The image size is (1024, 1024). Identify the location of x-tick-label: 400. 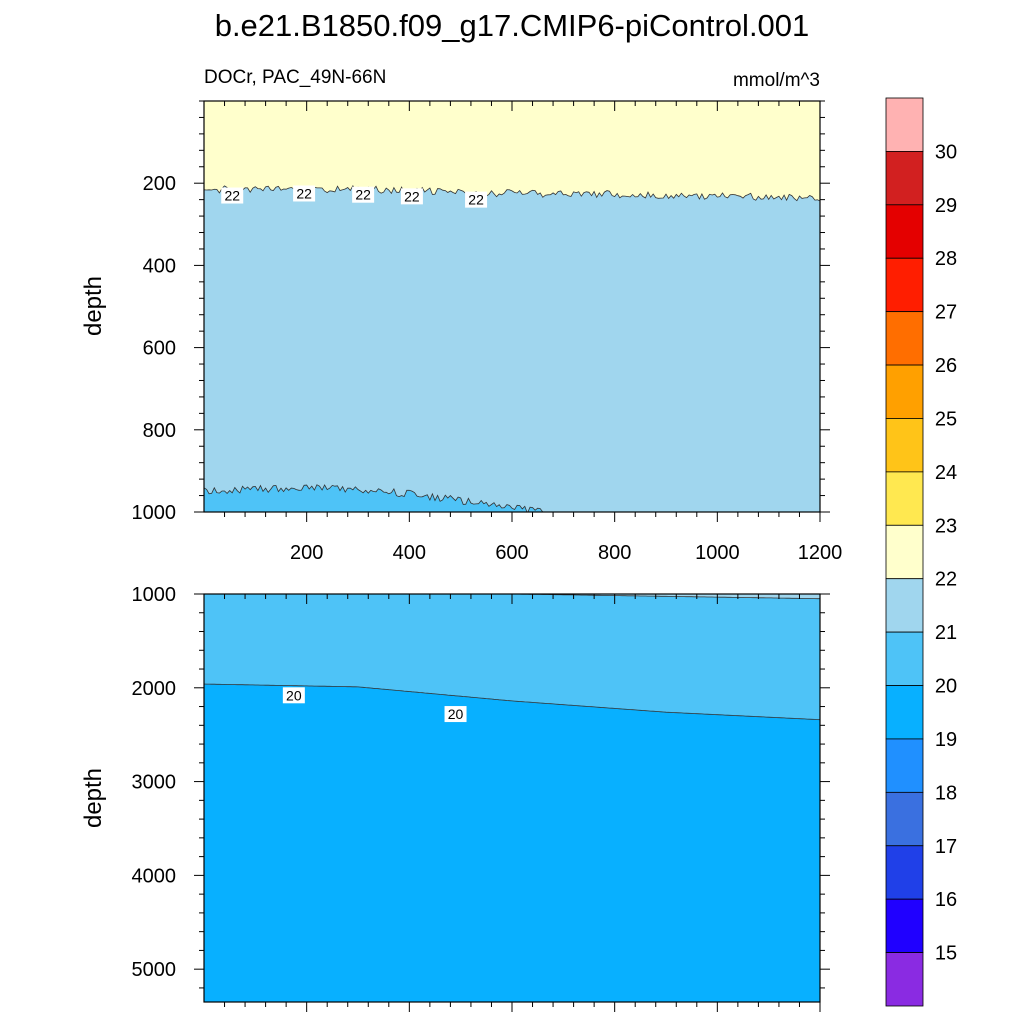
(409, 553).